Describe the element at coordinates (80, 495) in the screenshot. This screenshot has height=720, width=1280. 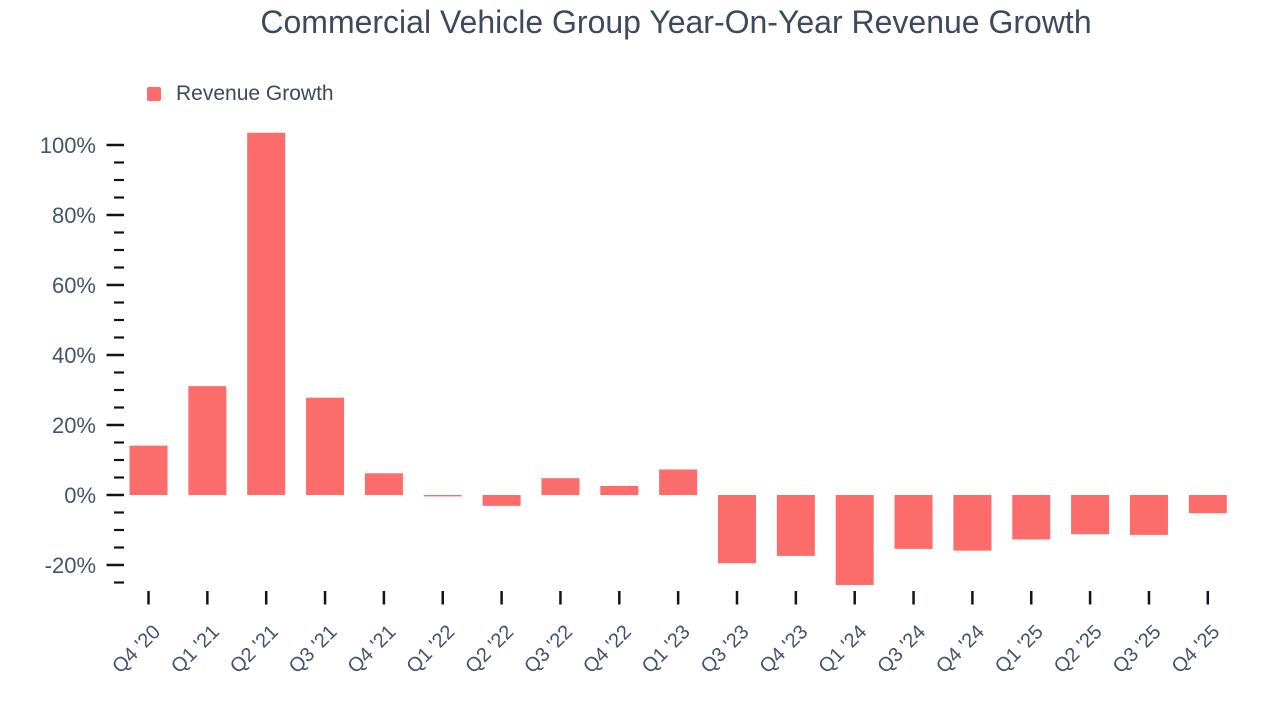
I see `y-axis-label-0: 0%` at that location.